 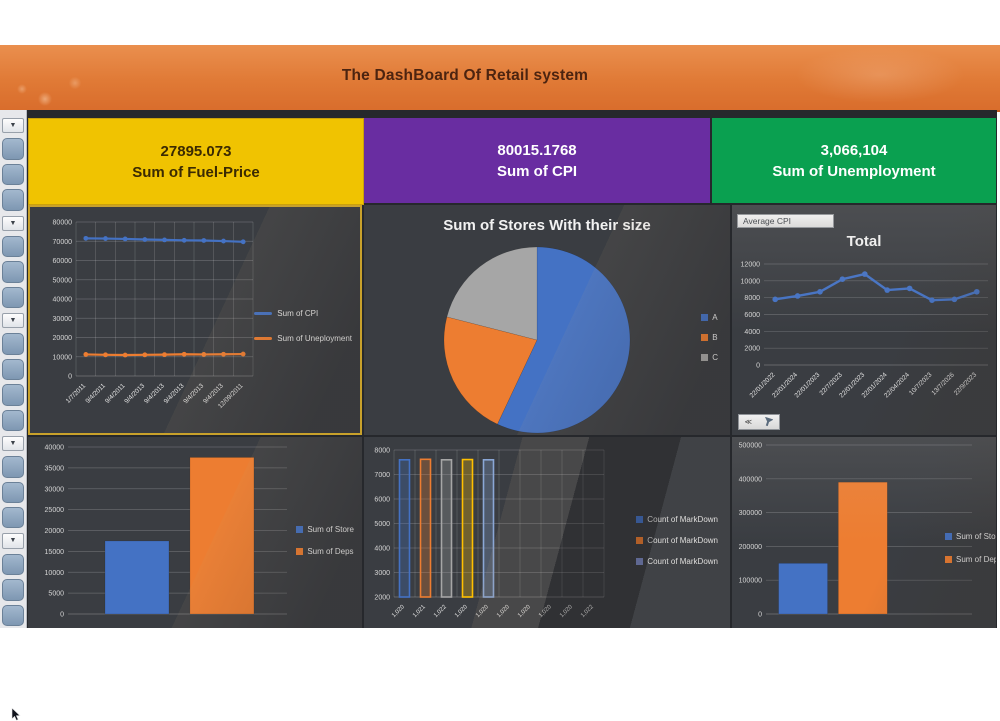 I want to click on legend-item: Sum of Deps, so click(x=325, y=551).